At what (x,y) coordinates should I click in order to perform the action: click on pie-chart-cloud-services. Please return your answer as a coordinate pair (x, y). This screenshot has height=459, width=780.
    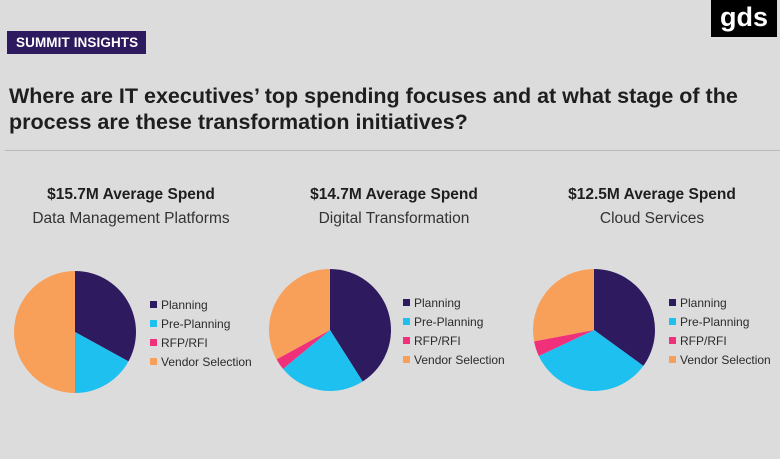
    Looking at the image, I should click on (593, 330).